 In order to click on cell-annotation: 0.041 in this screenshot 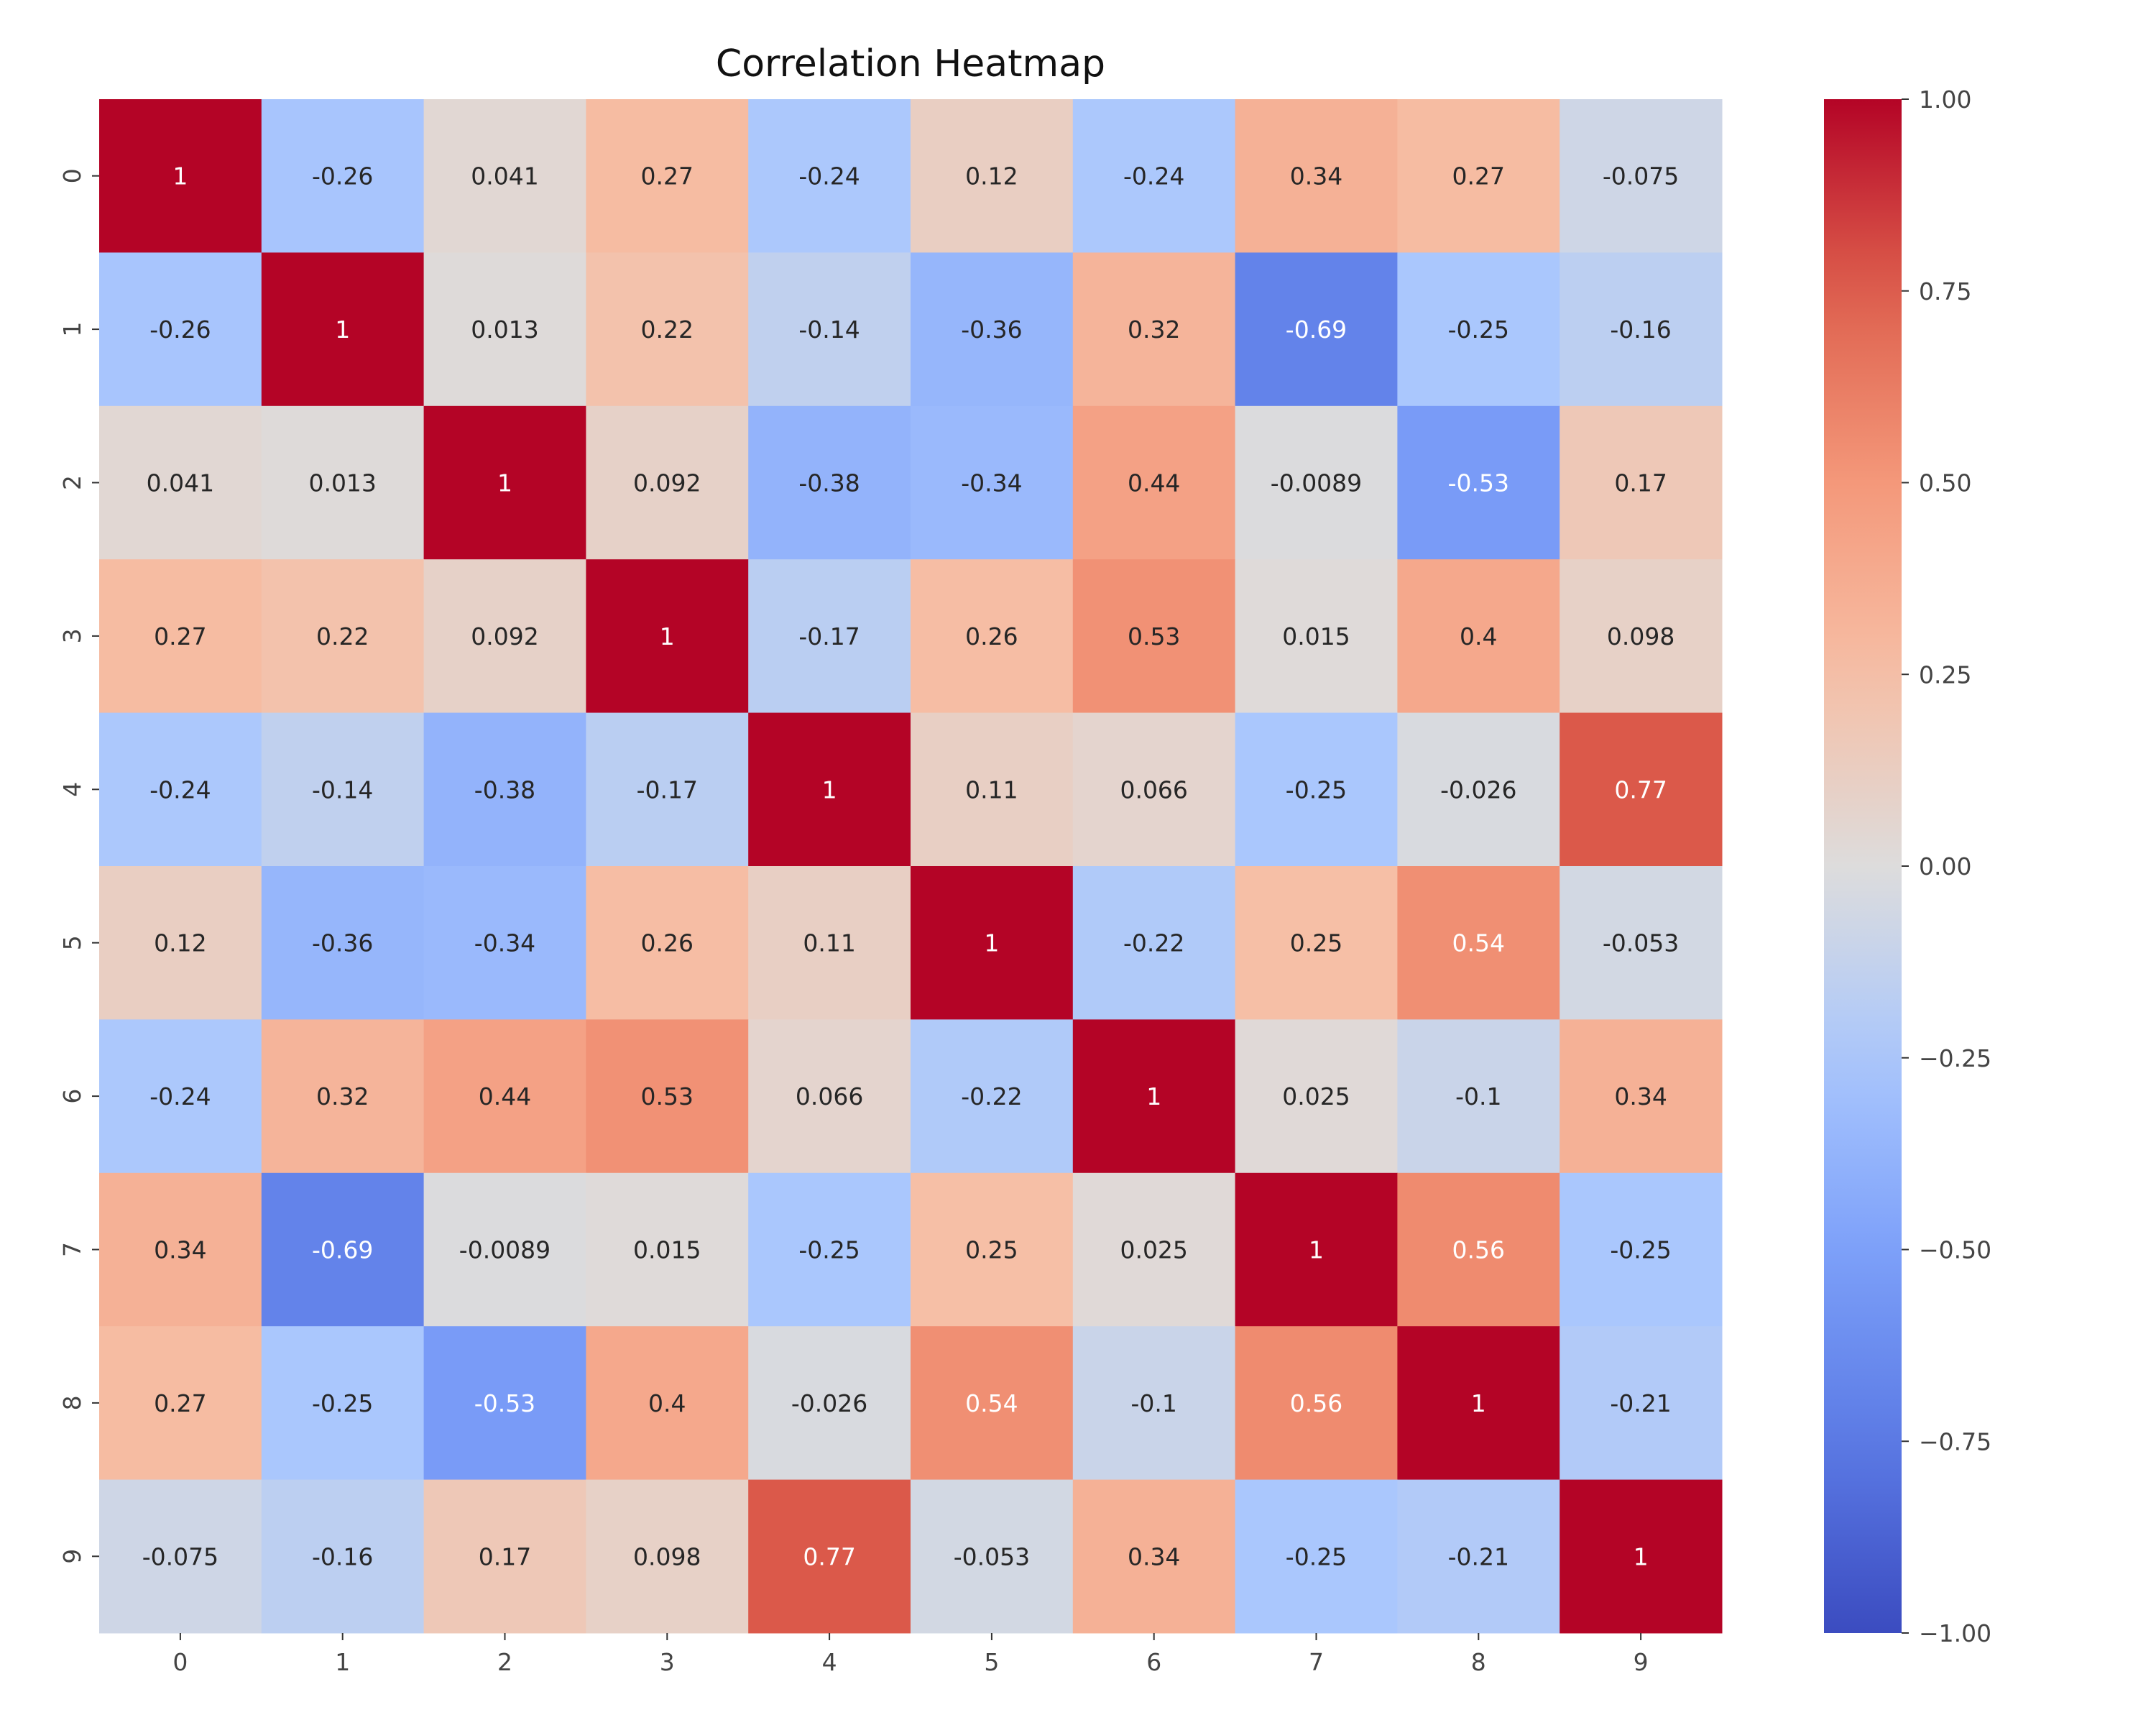, I will do `click(180, 483)`.